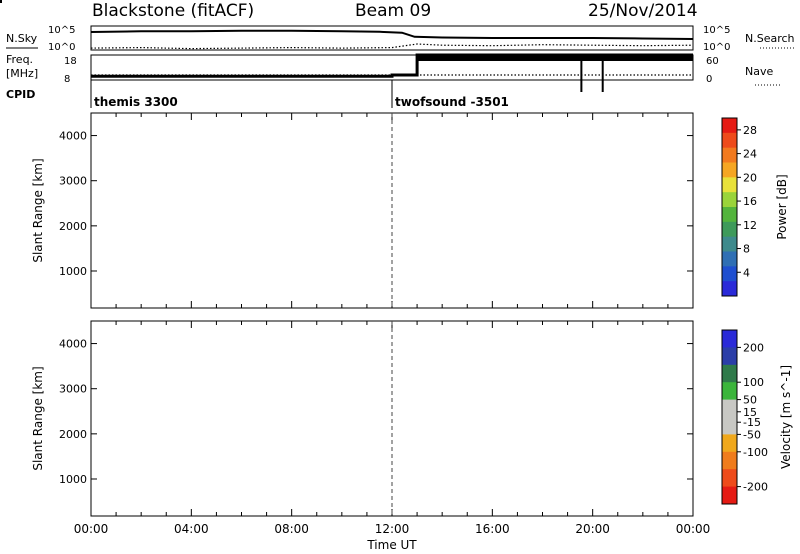  What do you see at coordinates (555, 58) in the screenshot?
I see `freq-fill-block` at bounding box center [555, 58].